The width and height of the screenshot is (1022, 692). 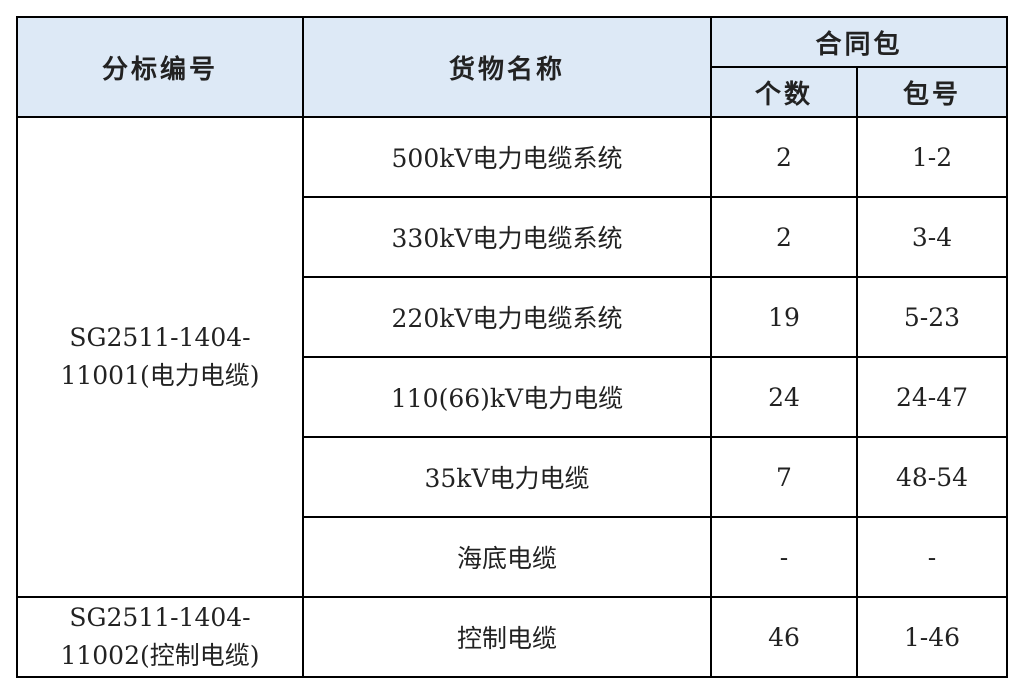 I want to click on goods-name-cell: 220kV电力电缆系统, so click(x=507, y=317).